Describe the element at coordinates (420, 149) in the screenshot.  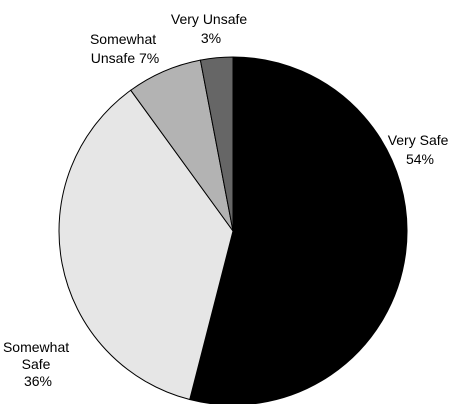
I see `label-very-safe: Very Safe 54%` at that location.